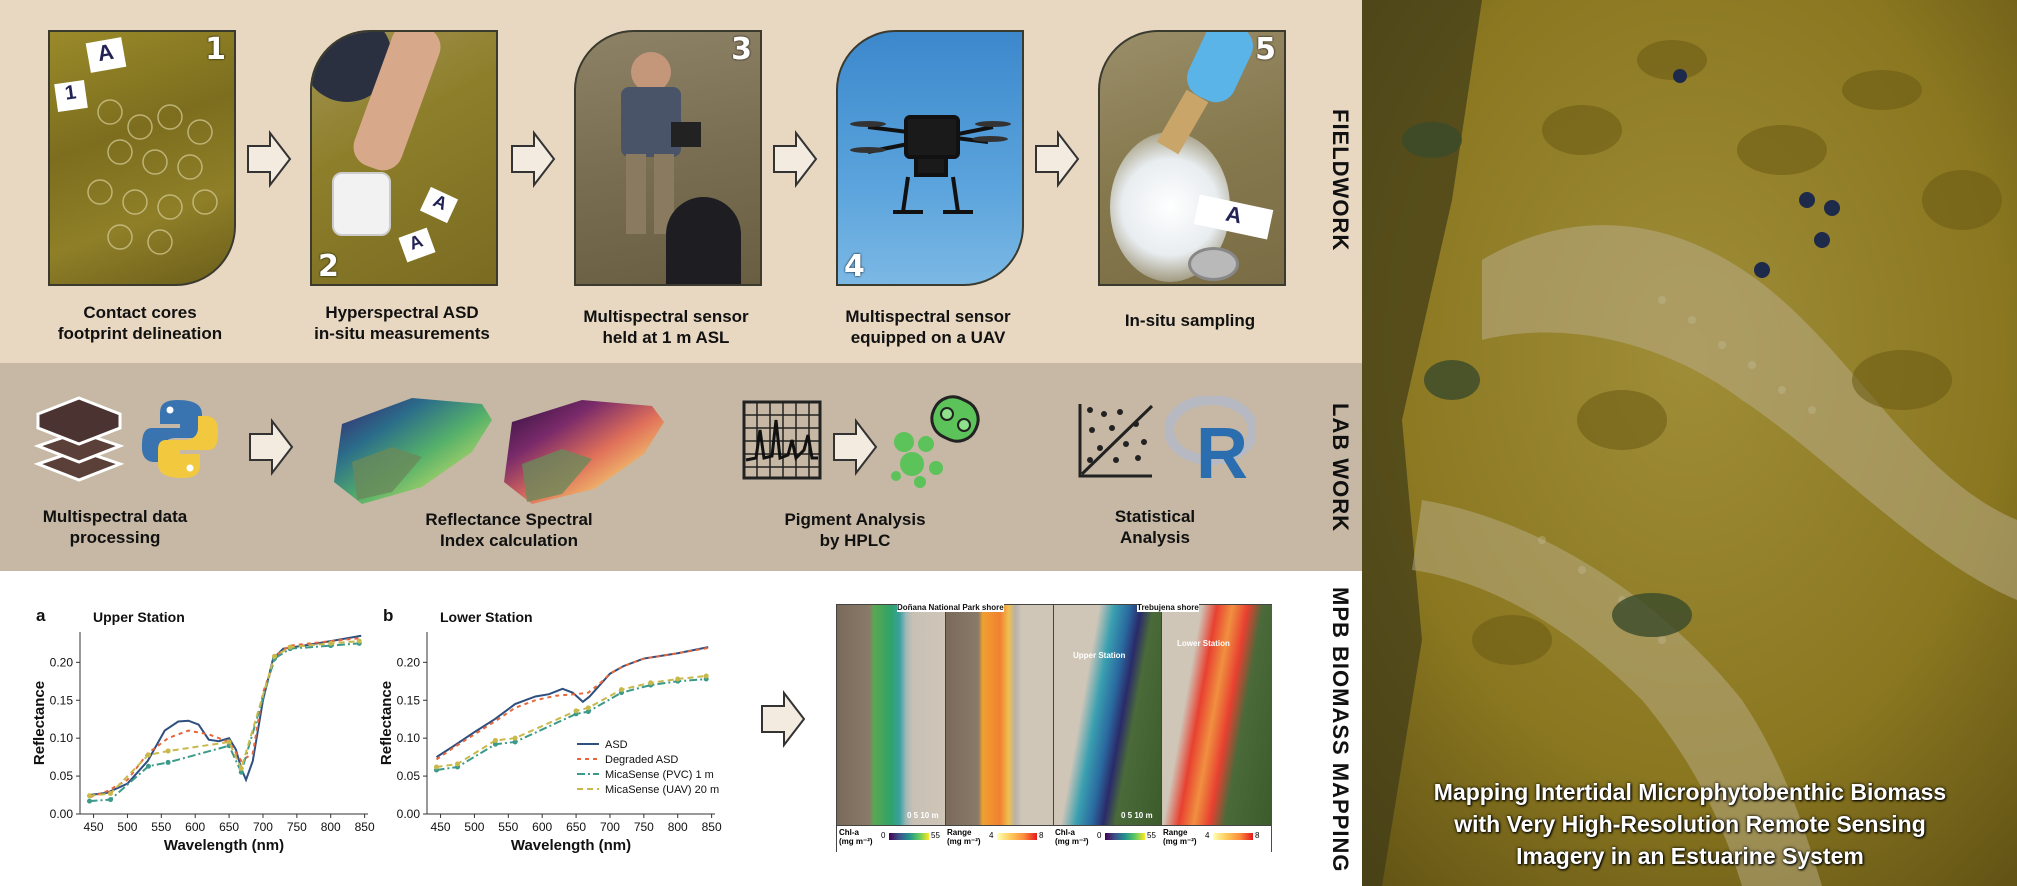  What do you see at coordinates (1192, 158) in the screenshot?
I see `photo-sampling: A 5` at bounding box center [1192, 158].